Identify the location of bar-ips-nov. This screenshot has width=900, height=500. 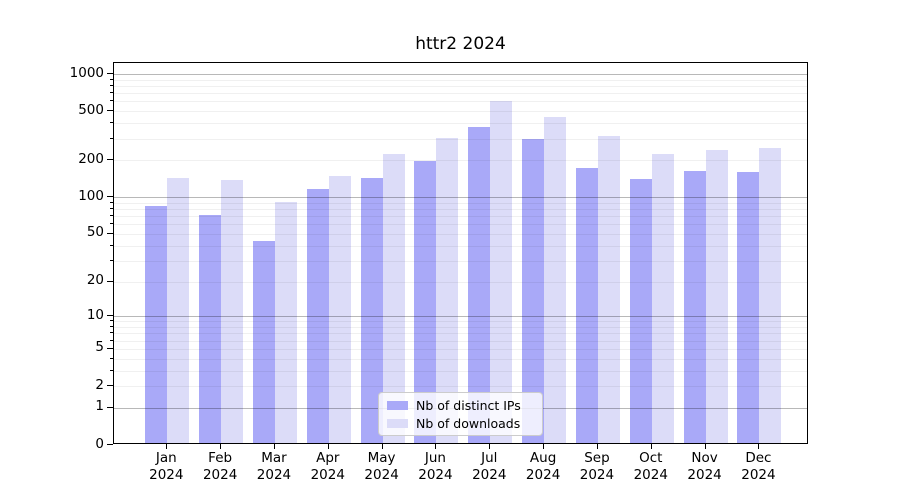
(694, 307).